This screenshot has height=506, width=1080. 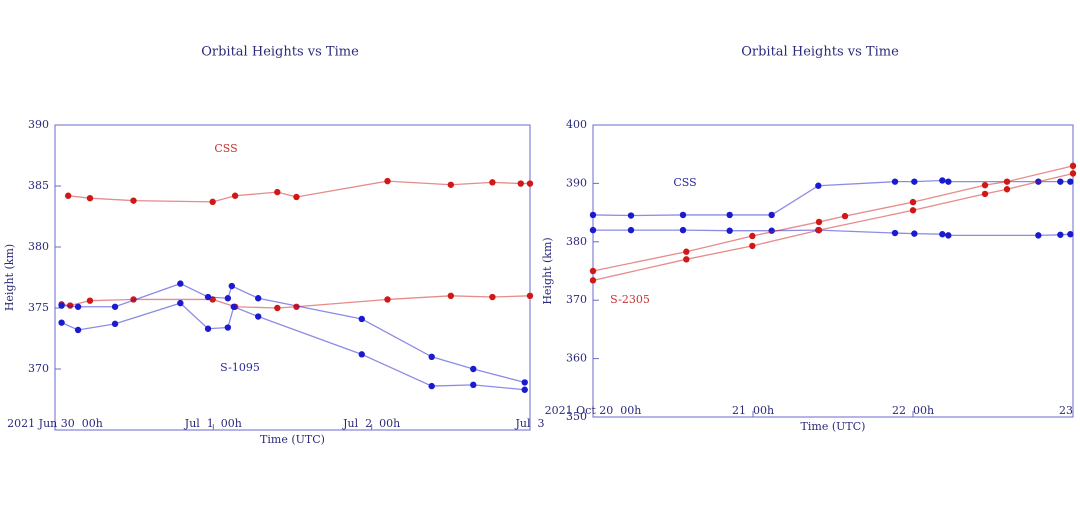 What do you see at coordinates (1069, 410) in the screenshot?
I see `x-tick-label: 23 0` at bounding box center [1069, 410].